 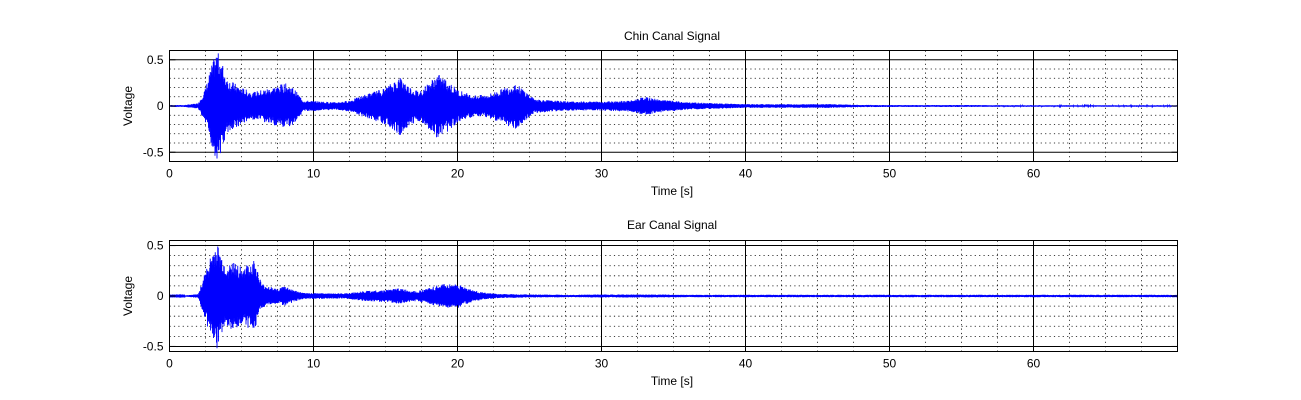 What do you see at coordinates (169, 364) in the screenshot?
I see `ear-x-tick-label: 0` at bounding box center [169, 364].